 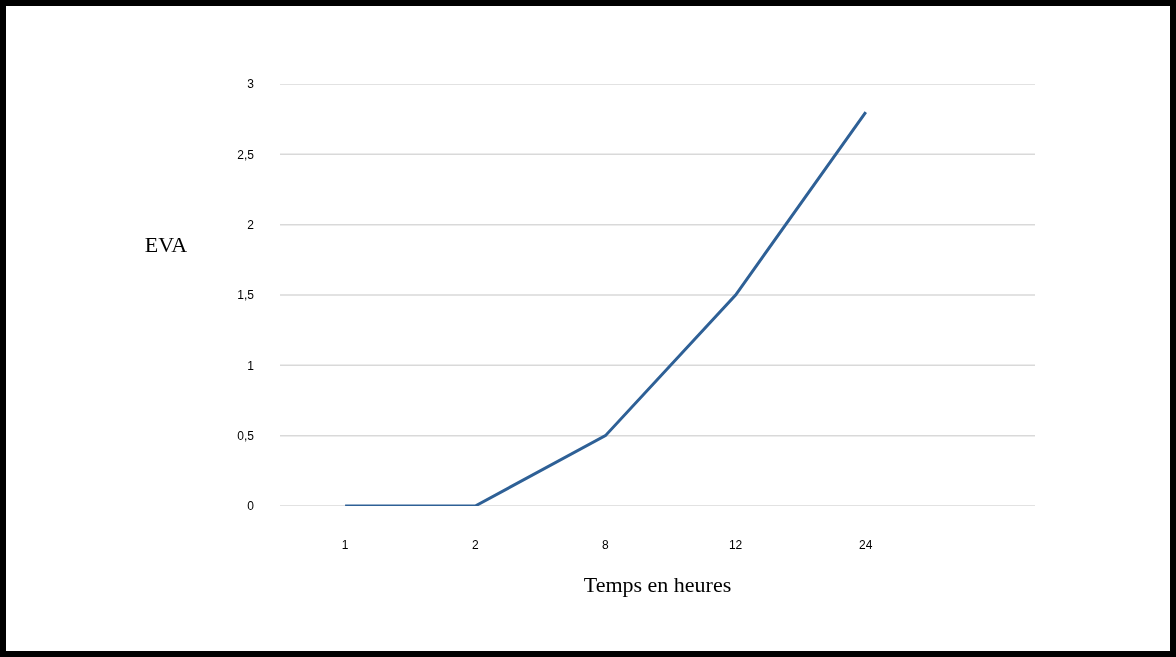 I want to click on x-tick-label: 12, so click(x=735, y=545).